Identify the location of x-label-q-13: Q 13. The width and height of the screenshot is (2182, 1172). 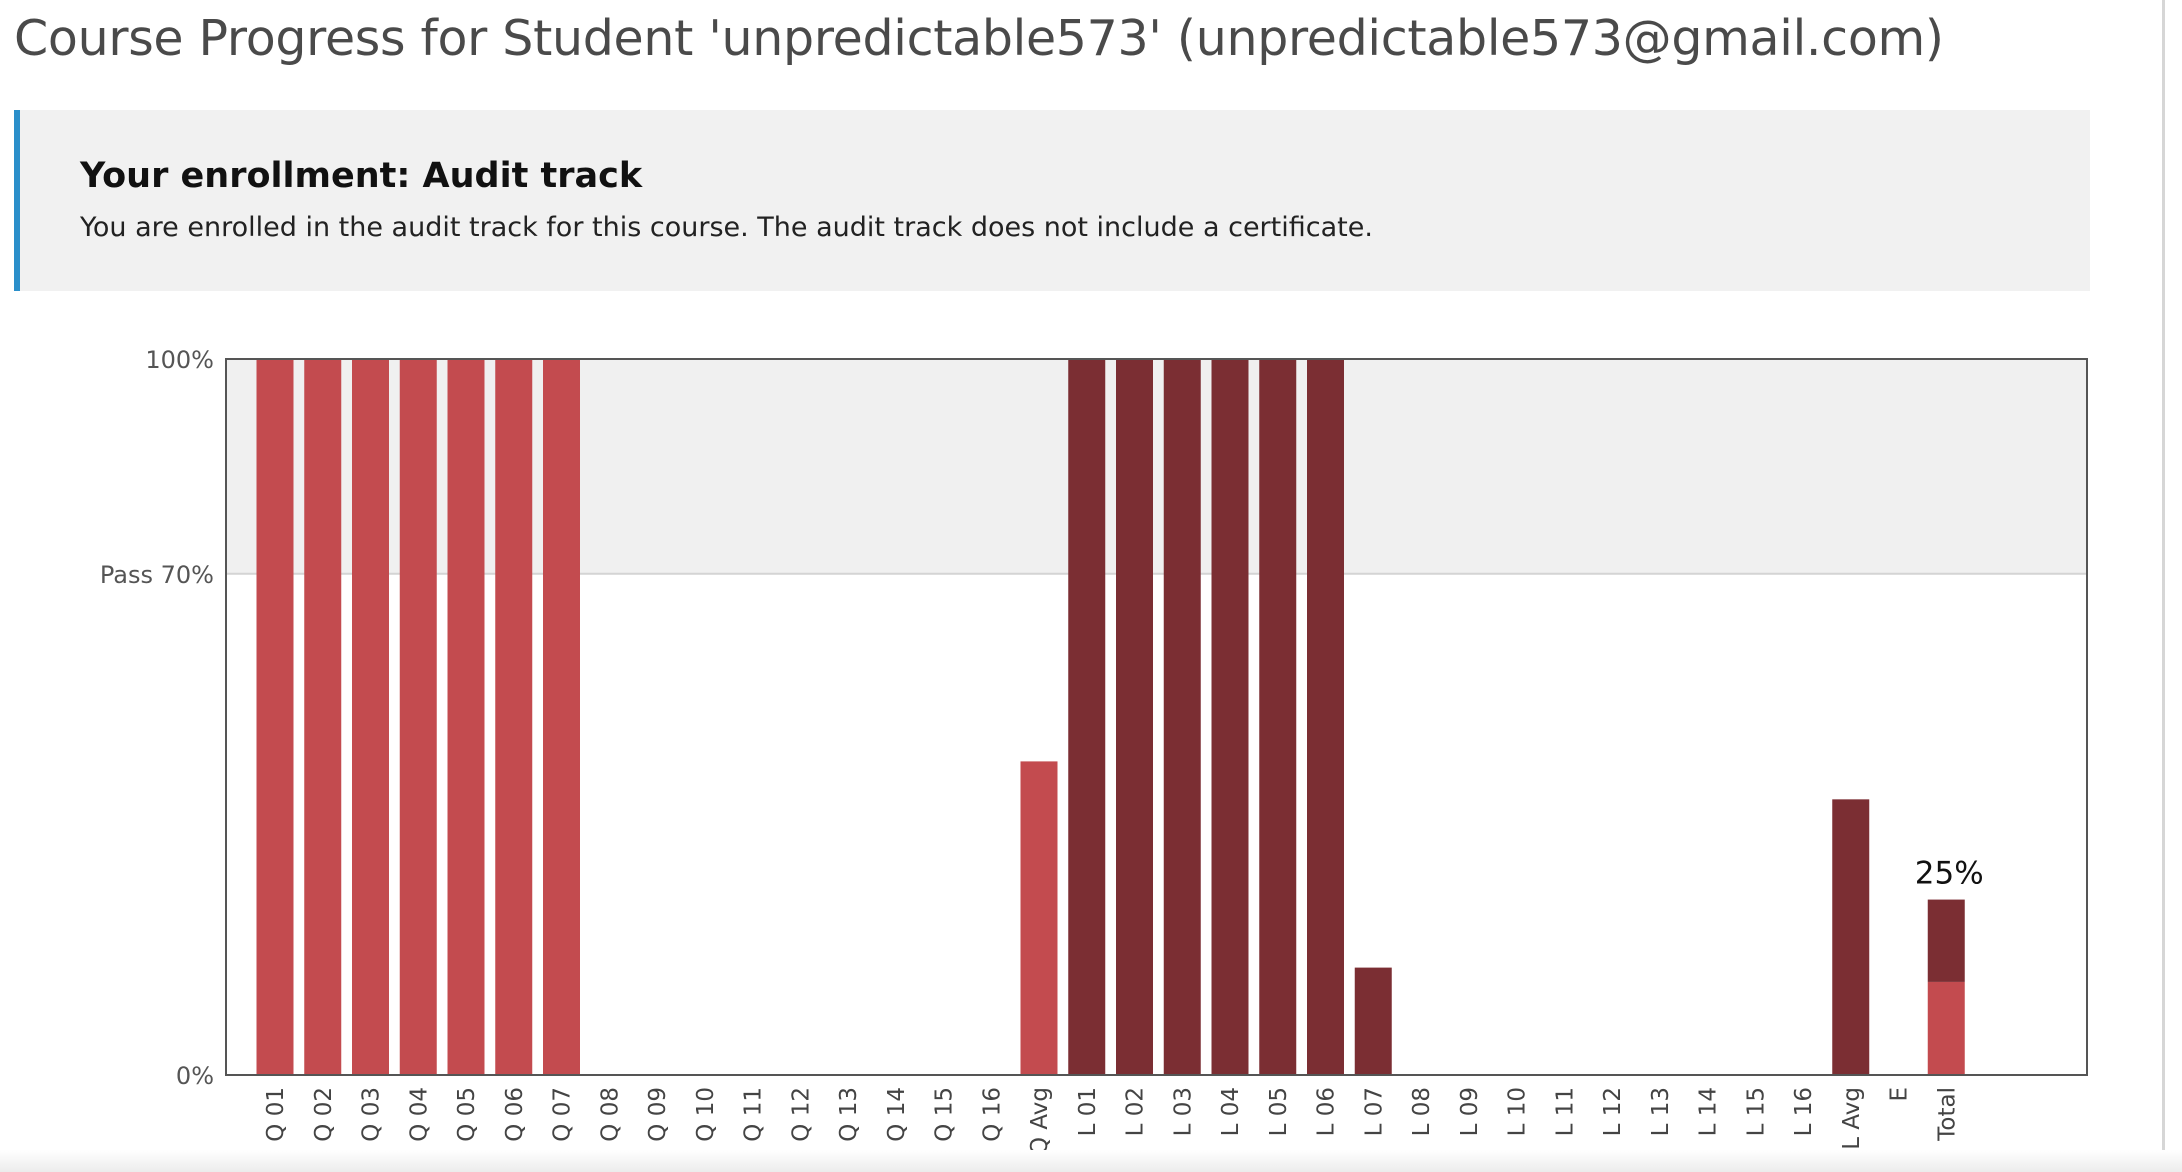
(849, 1114).